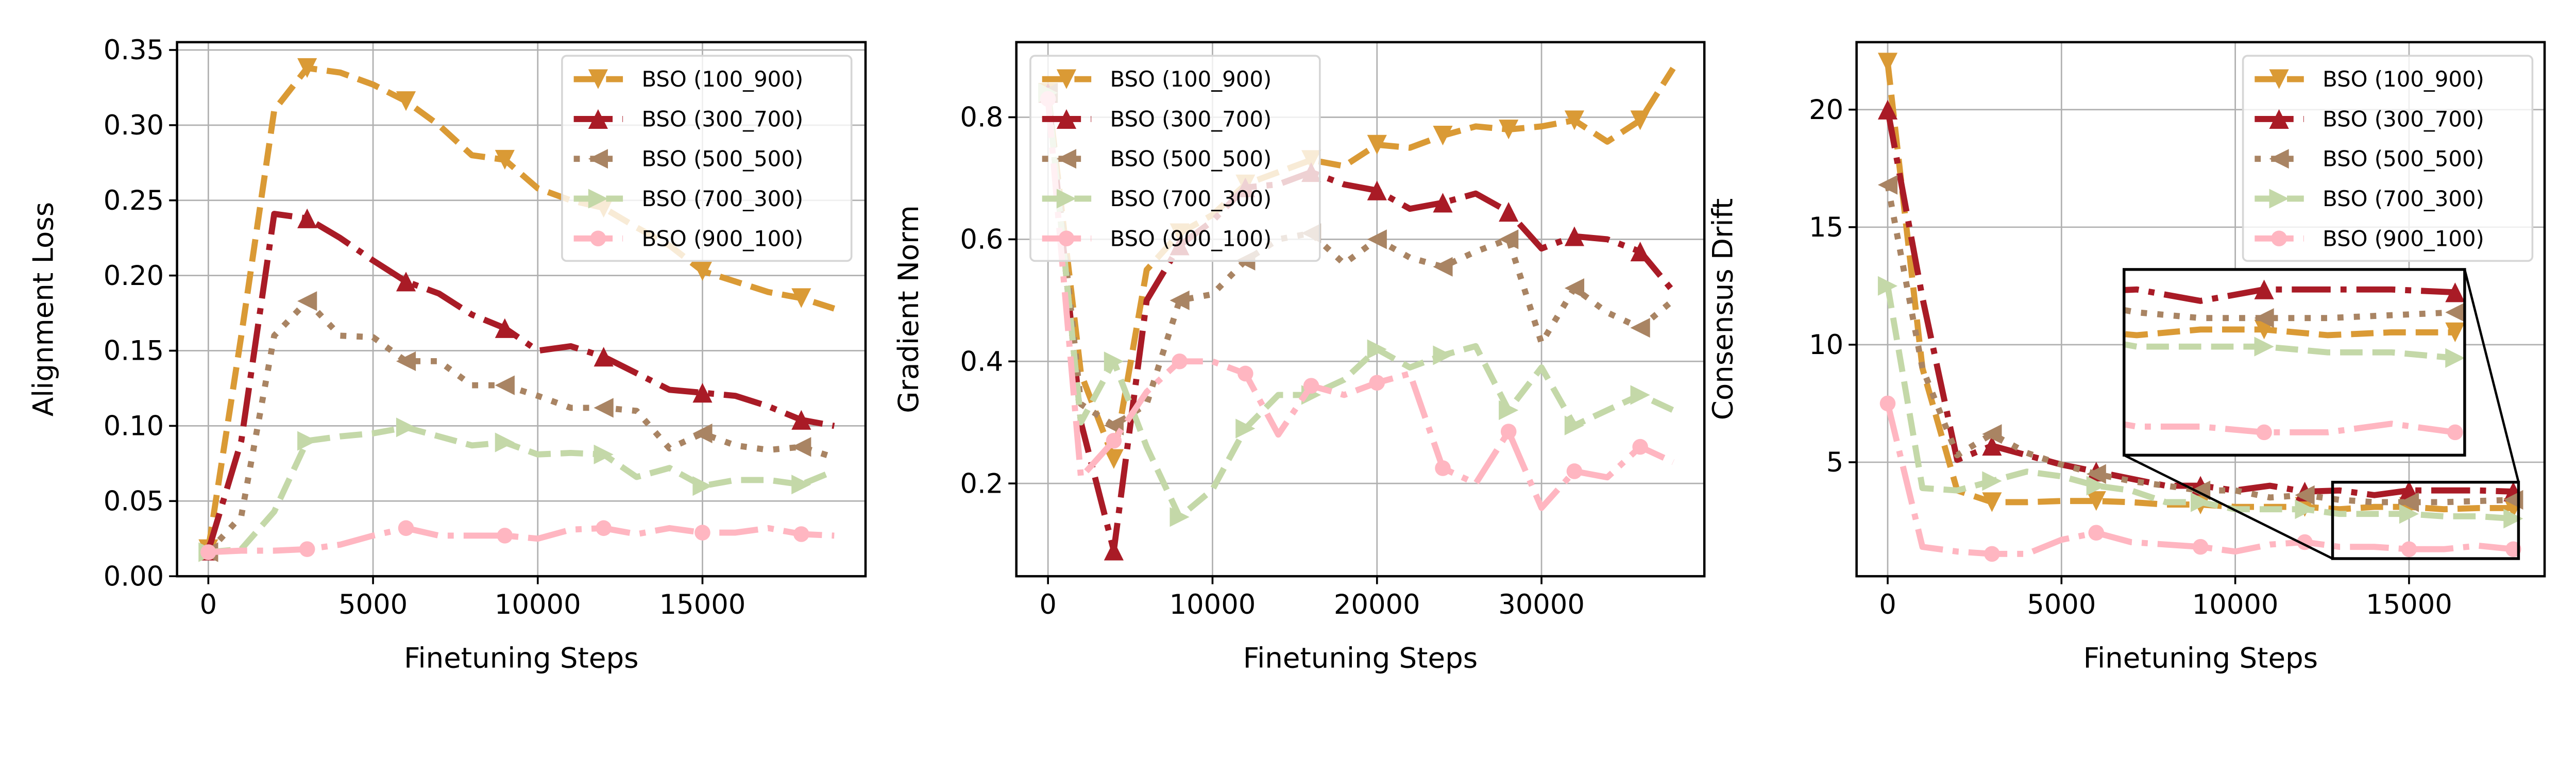 The height and width of the screenshot is (773, 2576). What do you see at coordinates (1377, 604) in the screenshot?
I see `x-tick-label: 20000` at bounding box center [1377, 604].